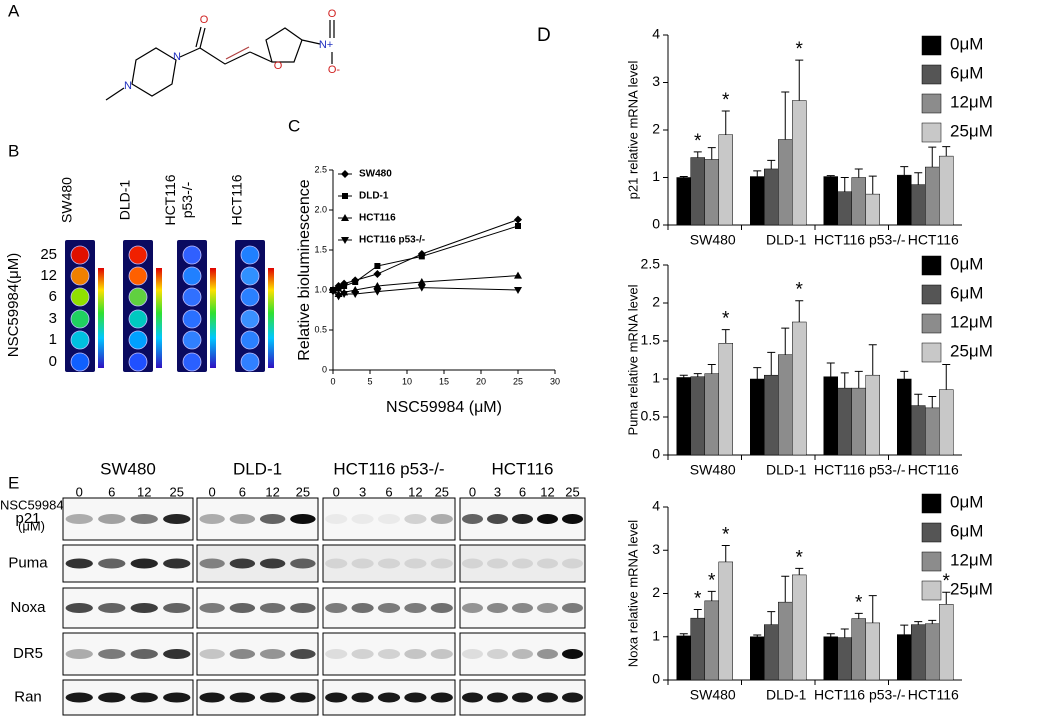 This screenshot has width=1050, height=717. I want to click on panel-label: D, so click(544, 35).